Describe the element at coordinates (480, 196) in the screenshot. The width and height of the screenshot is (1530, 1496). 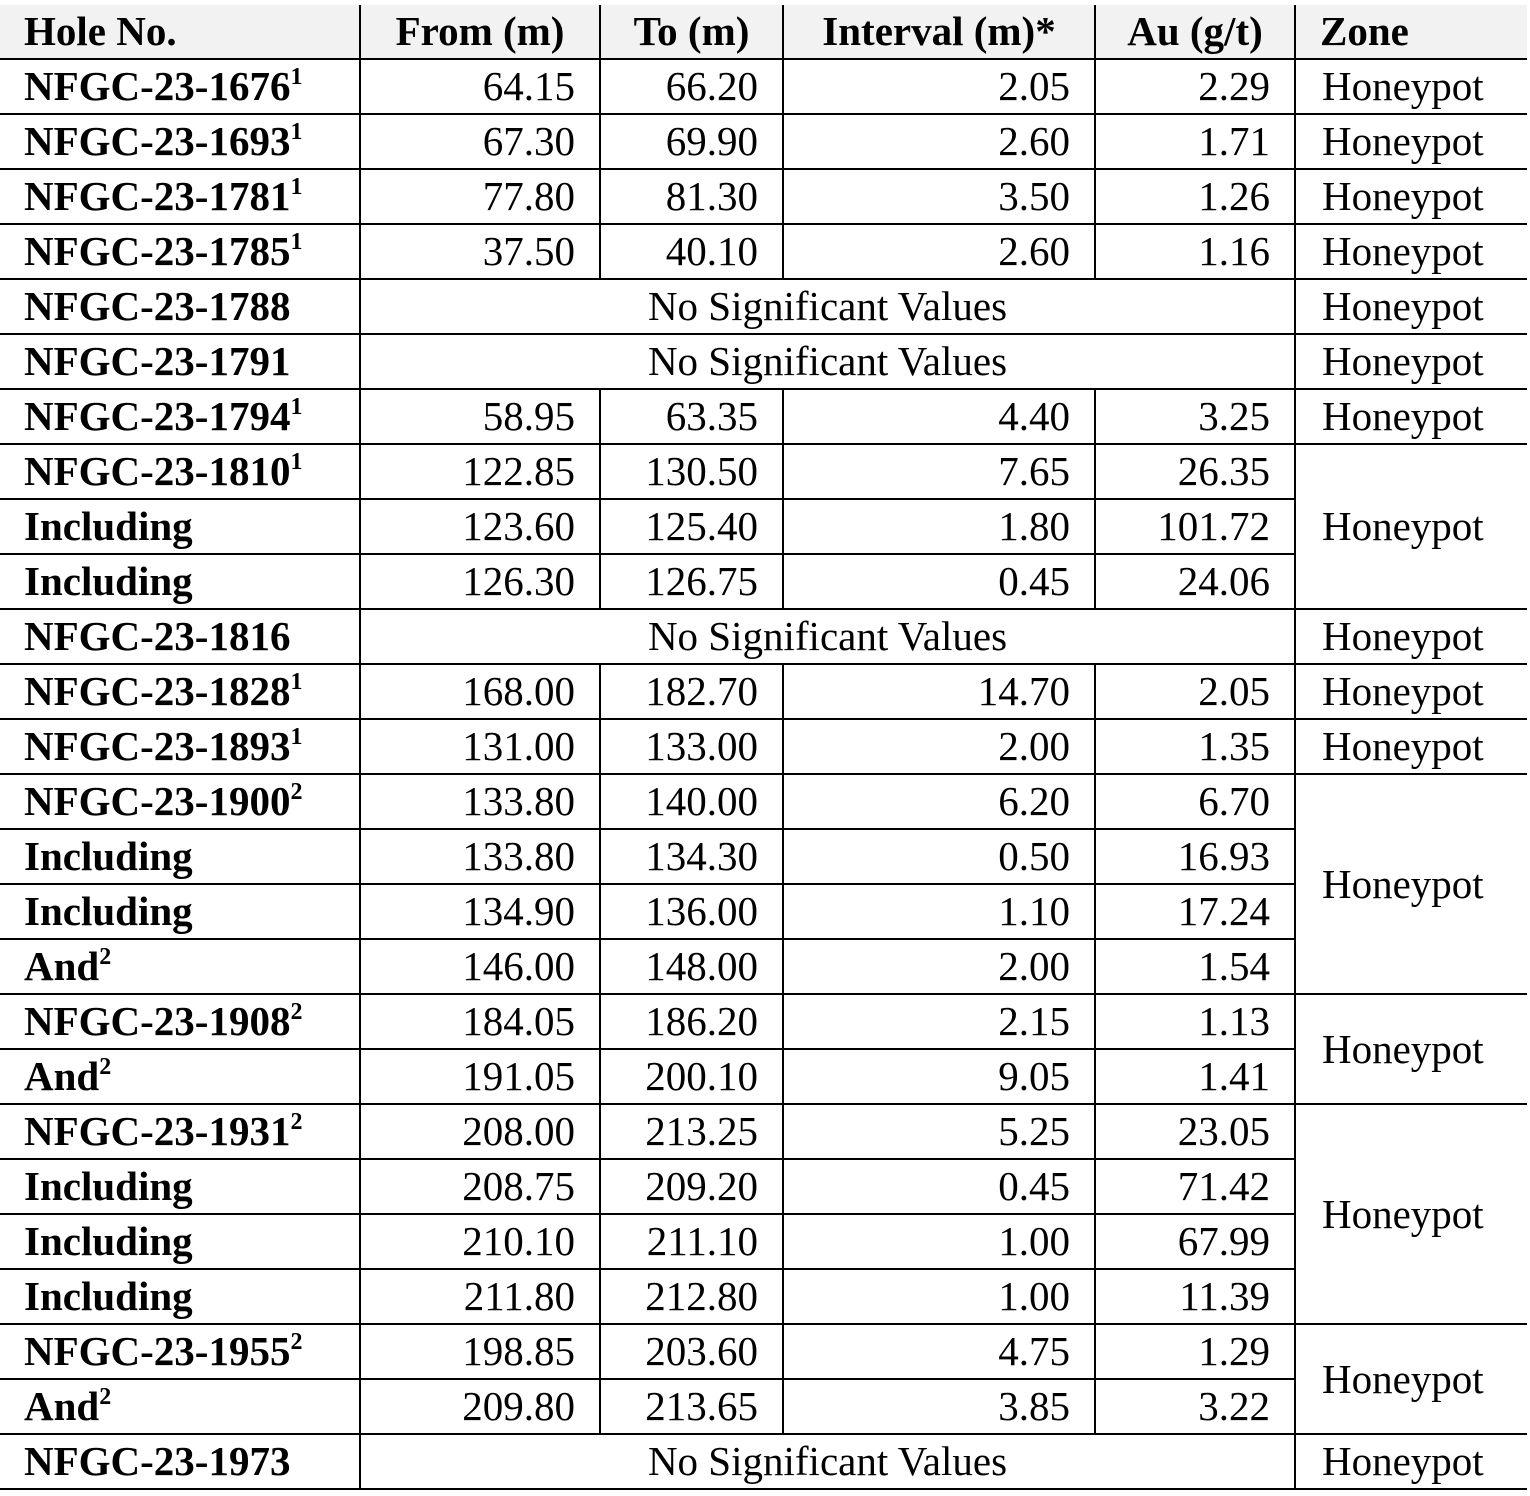
I see `from-cell: 77.80` at that location.